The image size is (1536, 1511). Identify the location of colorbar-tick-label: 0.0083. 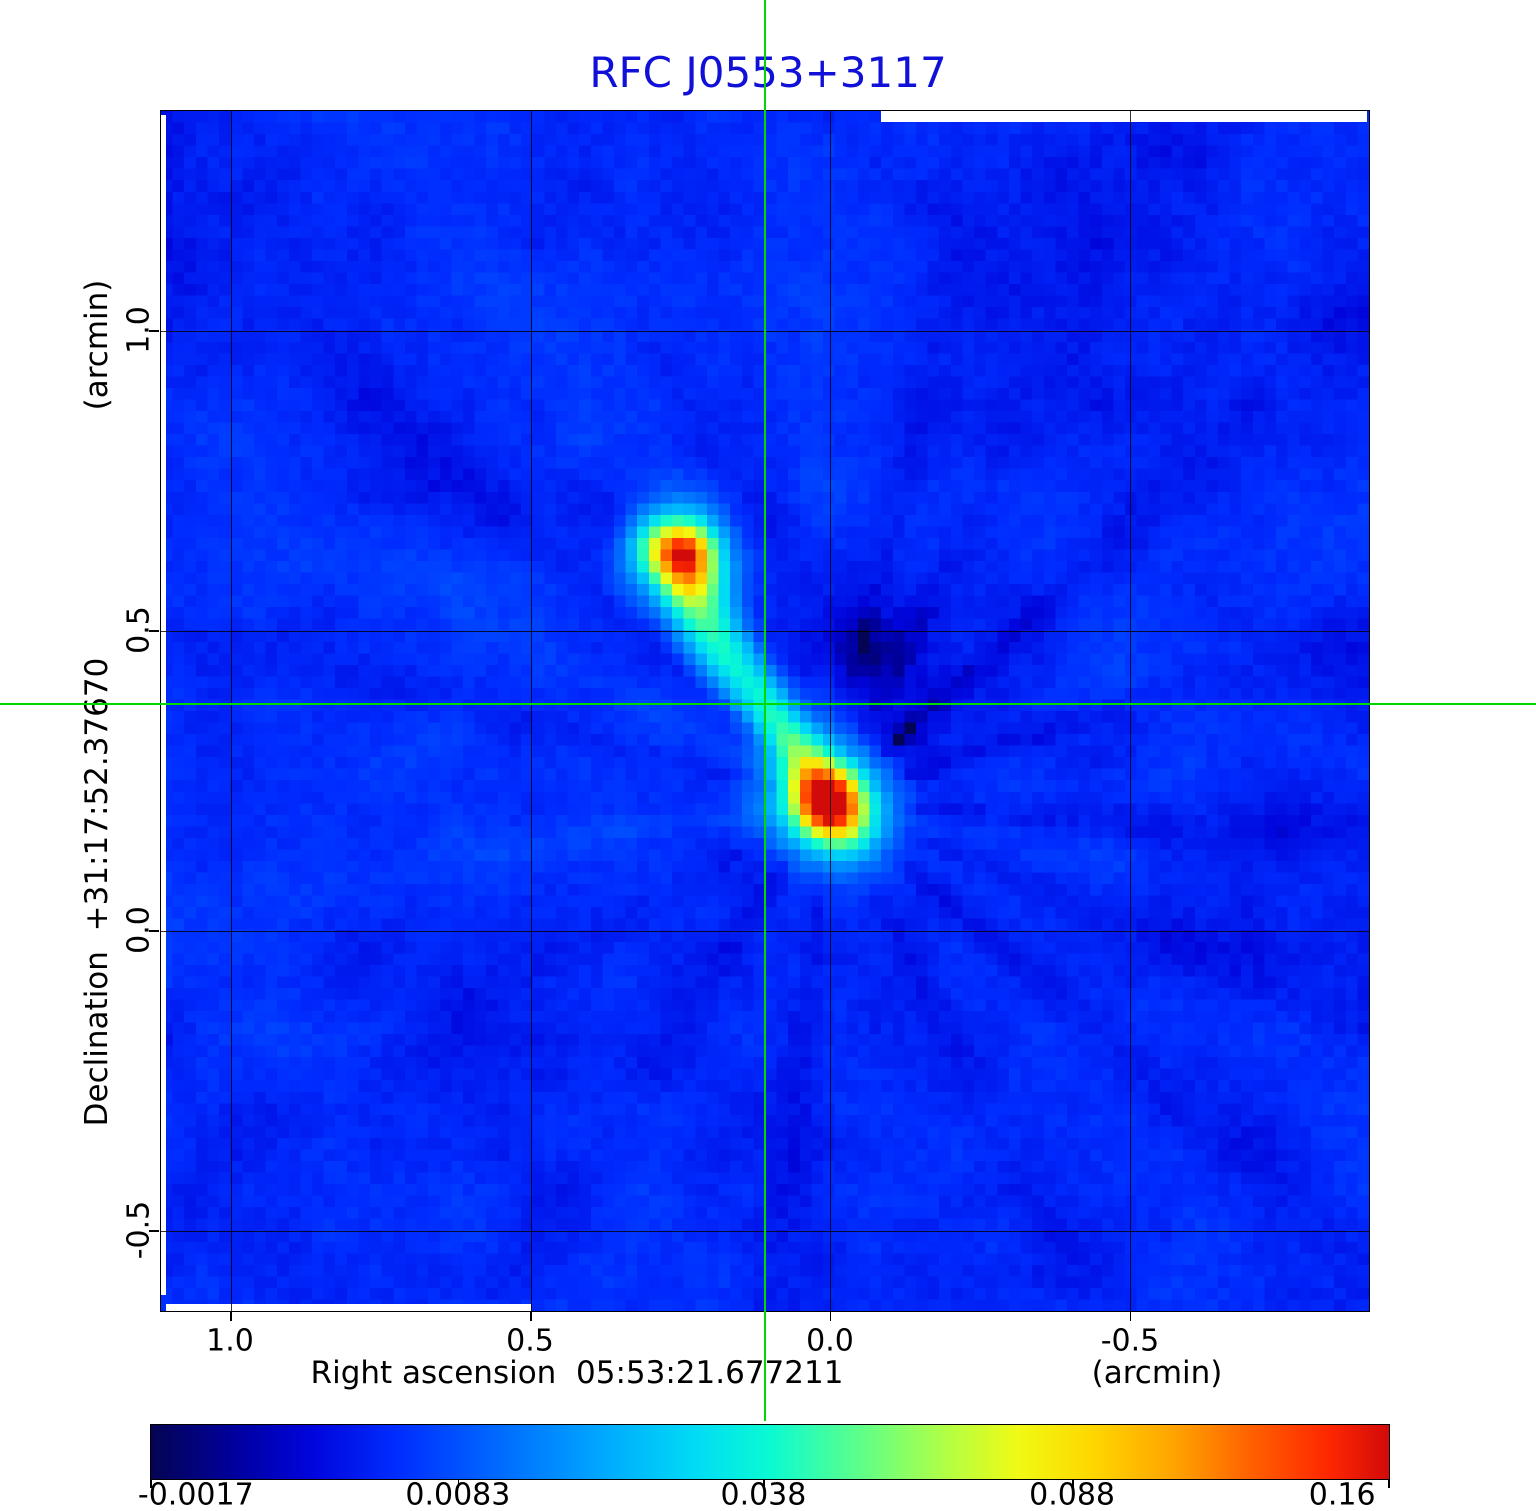
(458, 1494).